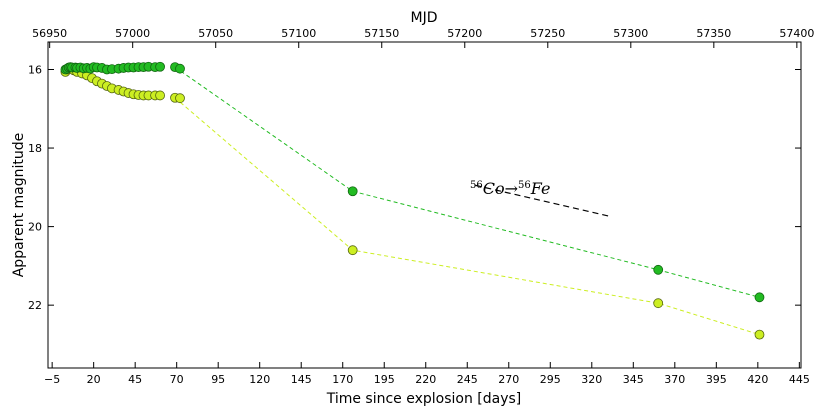 Image resolution: width=830 pixels, height=415 pixels. I want to click on x-tick-label: 20, so click(94, 379).